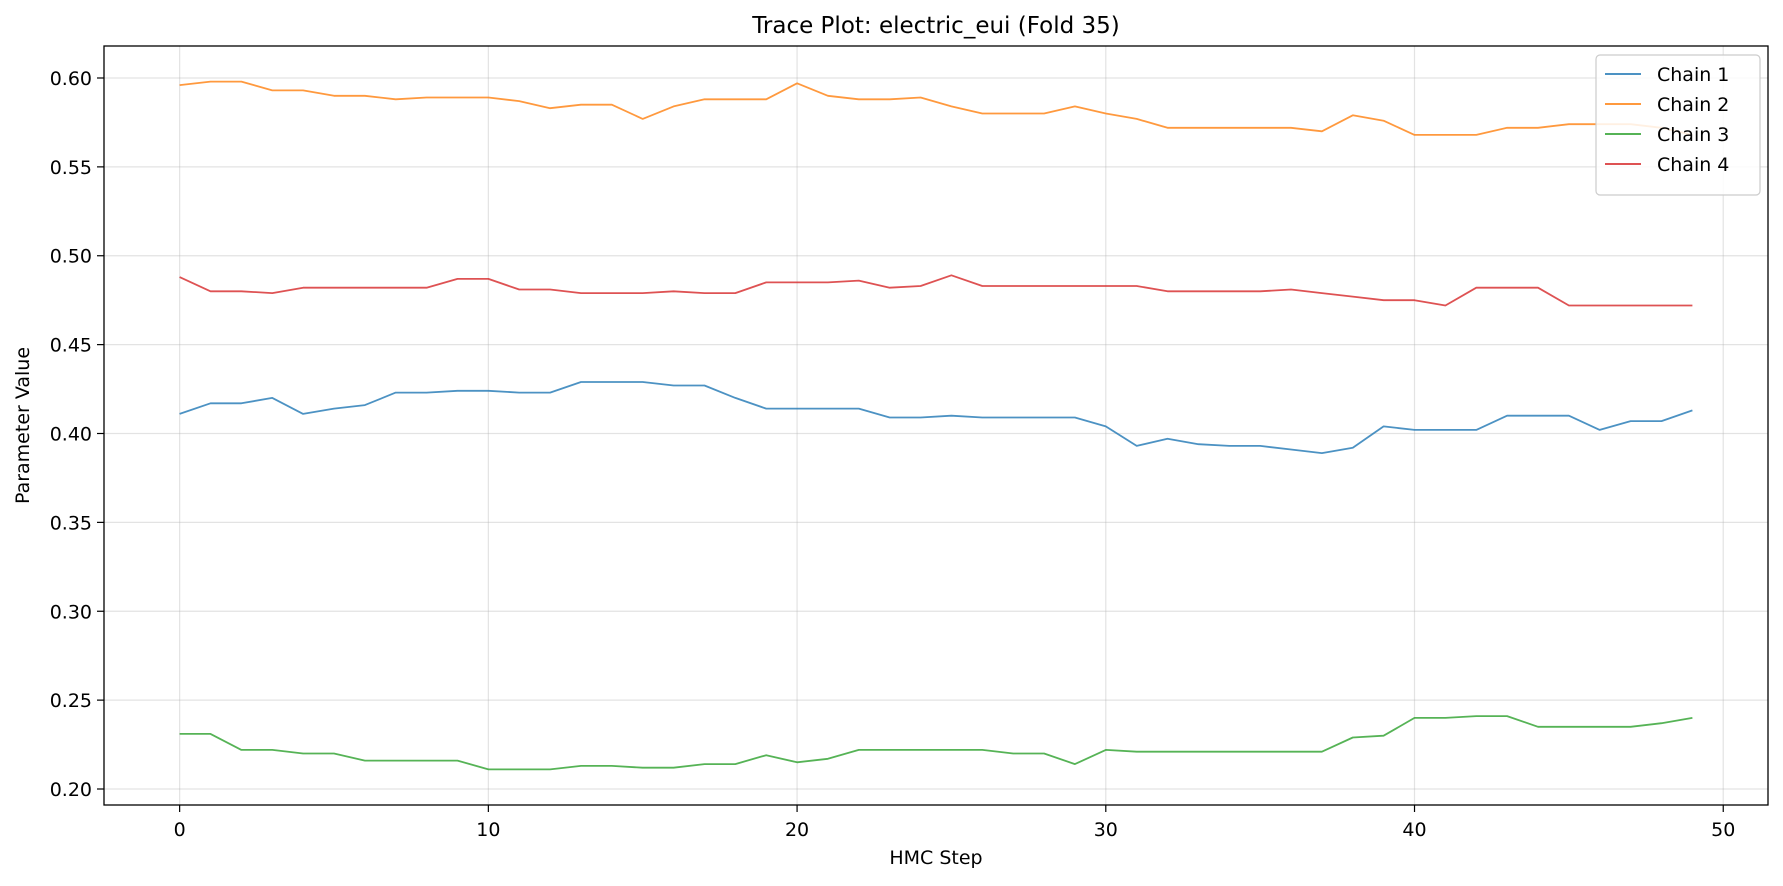 This screenshot has width=1783, height=886. I want to click on y-tick-label: 0.40, so click(71, 434).